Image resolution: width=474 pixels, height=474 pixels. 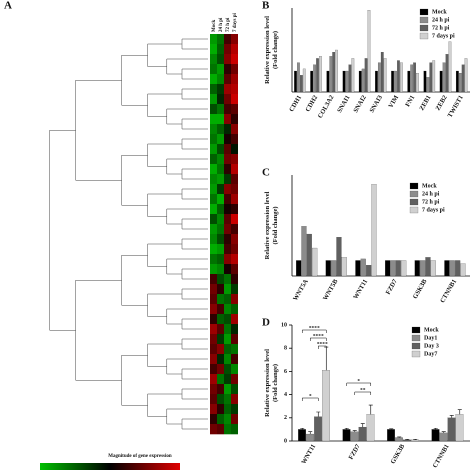 I want to click on column-label: 72 h pi, so click(x=228, y=24).